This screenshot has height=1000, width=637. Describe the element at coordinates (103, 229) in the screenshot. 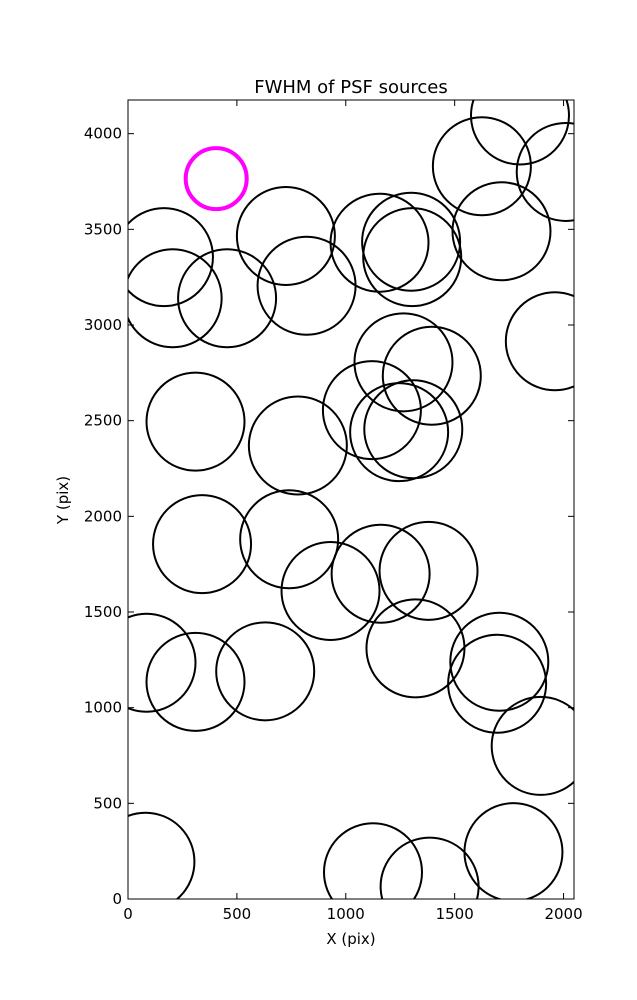

I see `y-tick-label: 3500` at that location.